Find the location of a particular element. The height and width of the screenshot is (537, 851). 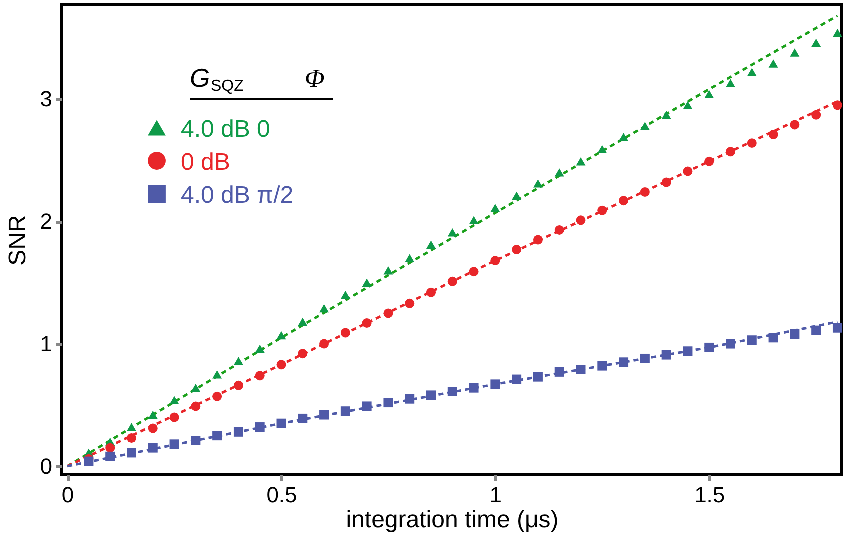

legend-label: 4.0 dB π/2 is located at coordinates (237, 195).